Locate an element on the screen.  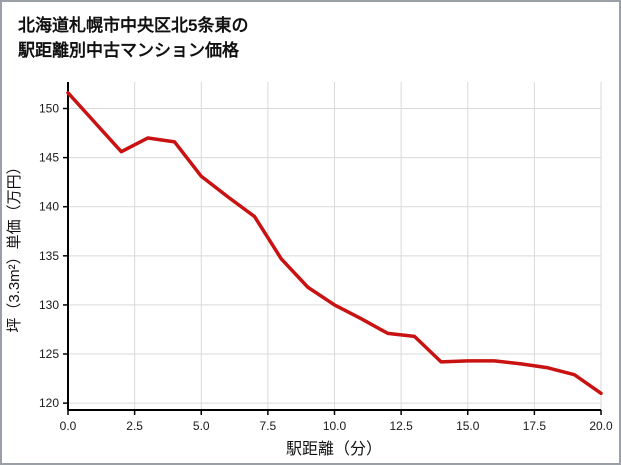
x-tick-label: 15.0 is located at coordinates (468, 426).